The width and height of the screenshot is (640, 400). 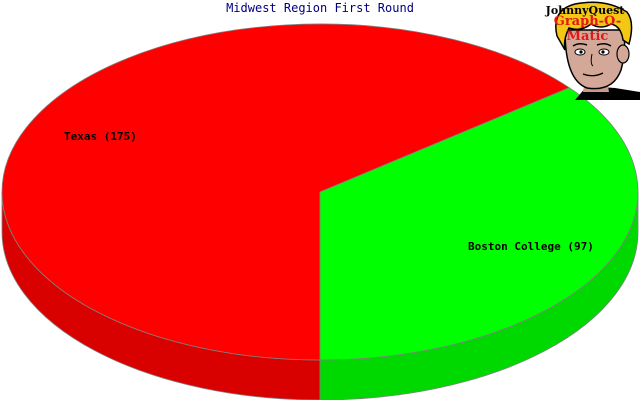 I want to click on johnny-quest-logo: JohnnyQuest Graph-O-Matic, so click(x=587, y=50).